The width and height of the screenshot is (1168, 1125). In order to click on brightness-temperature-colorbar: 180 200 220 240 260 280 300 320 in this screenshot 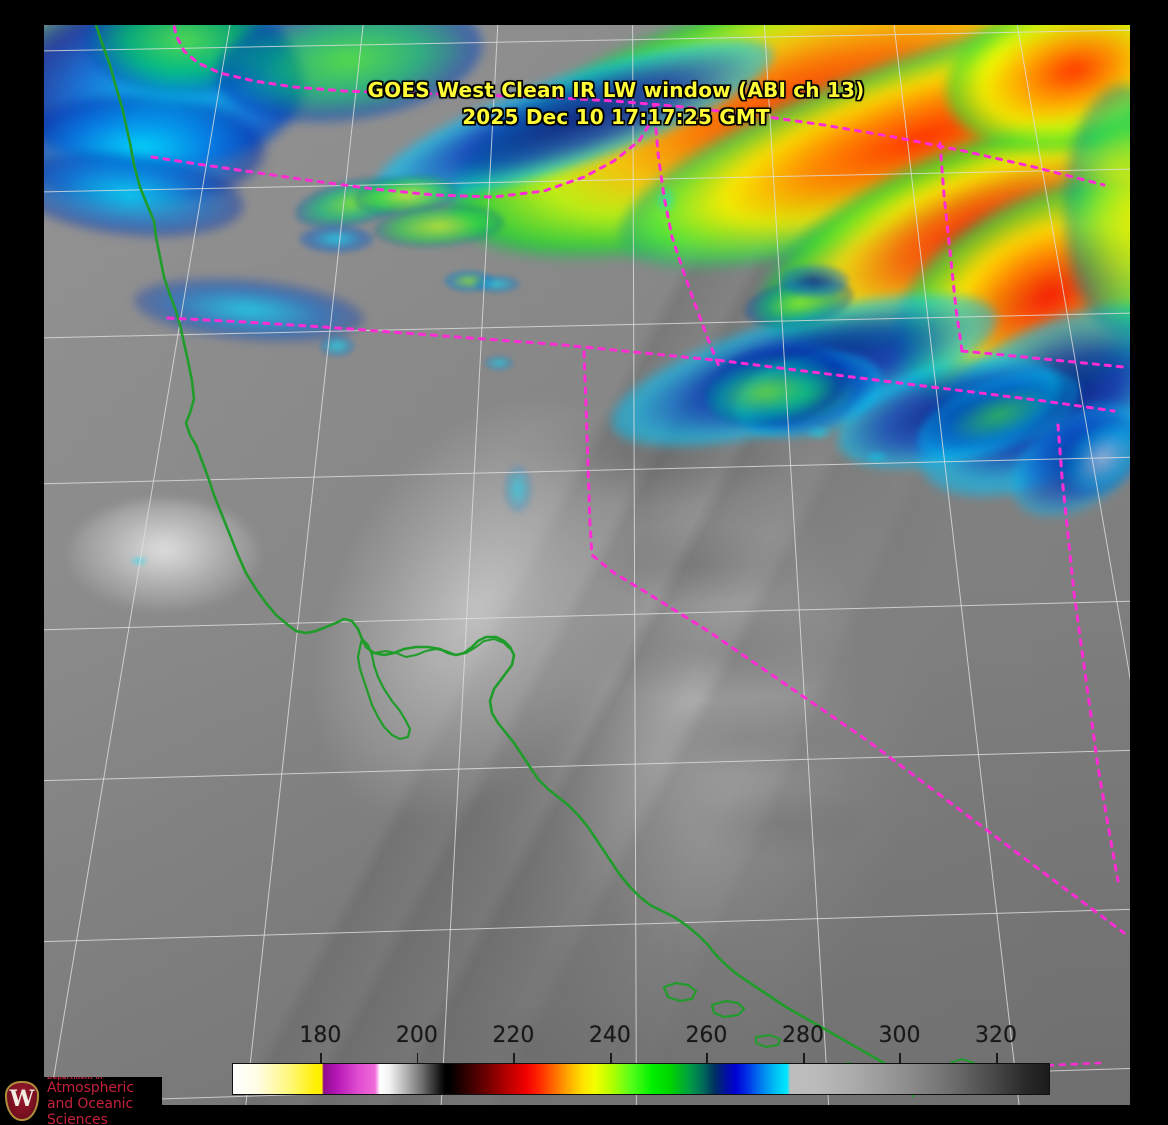, I will do `click(641, 1059)`.